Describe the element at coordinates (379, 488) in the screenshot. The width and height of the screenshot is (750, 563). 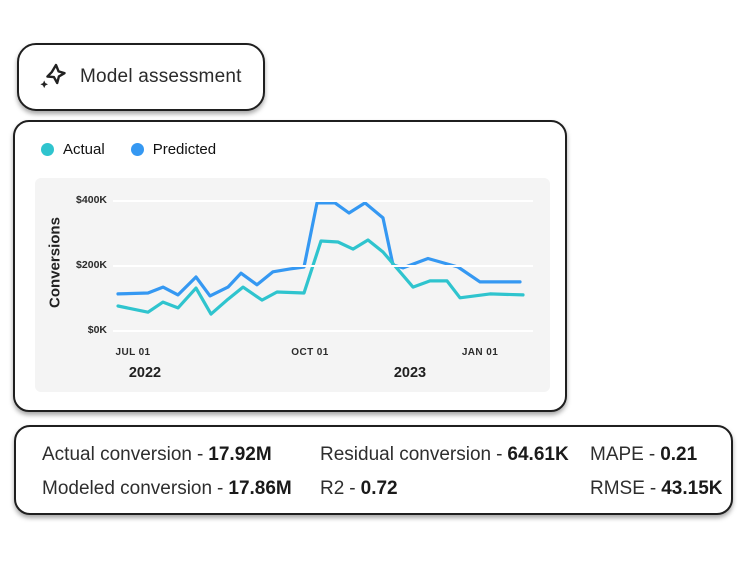
I see `metric-value: 0.72` at that location.